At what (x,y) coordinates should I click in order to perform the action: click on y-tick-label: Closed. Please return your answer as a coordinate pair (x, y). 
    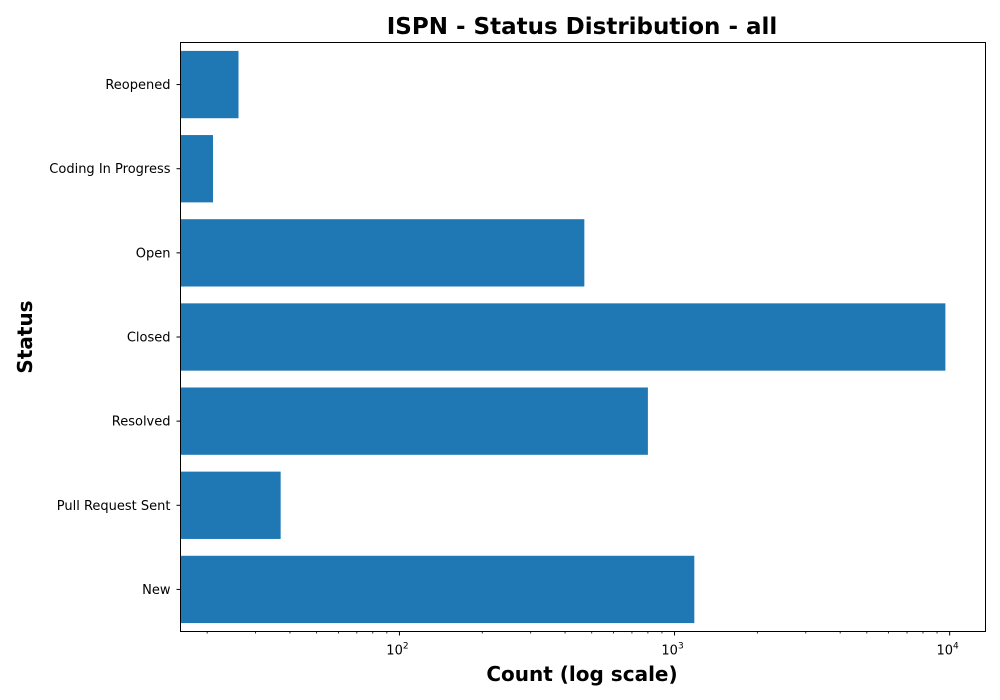
    Looking at the image, I should click on (149, 338).